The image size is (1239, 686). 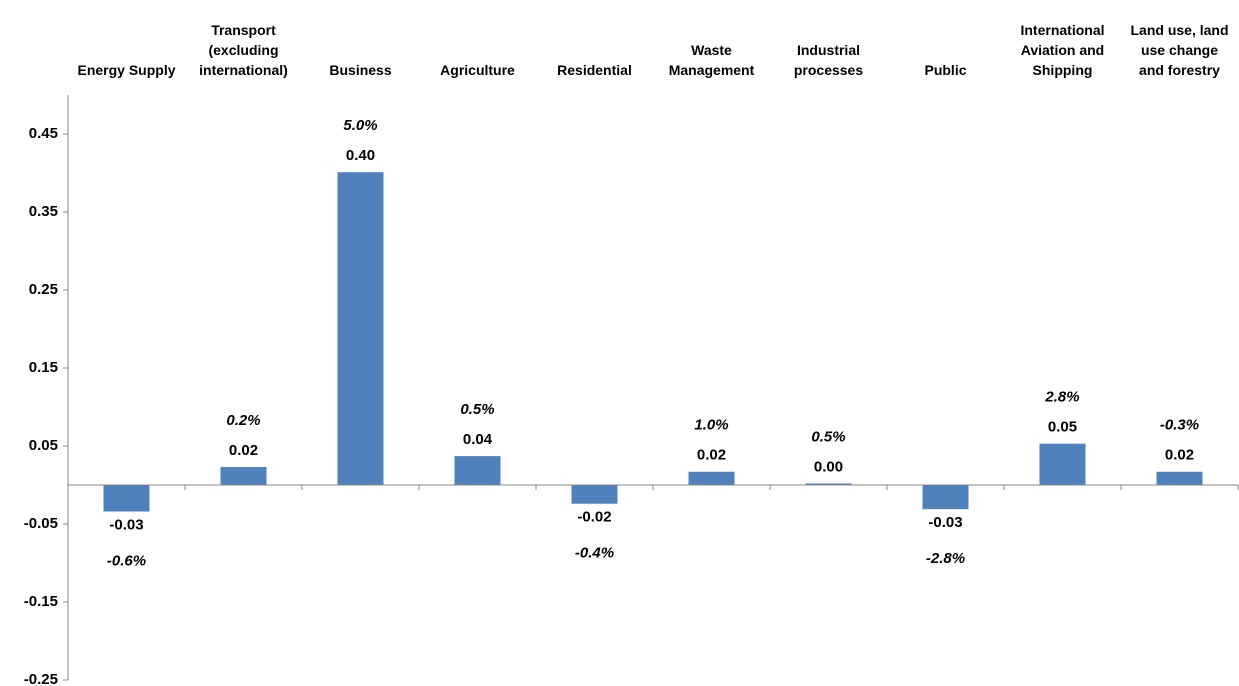 What do you see at coordinates (1179, 50) in the screenshot?
I see `x-tick-label: Land use, land use change and forestry` at bounding box center [1179, 50].